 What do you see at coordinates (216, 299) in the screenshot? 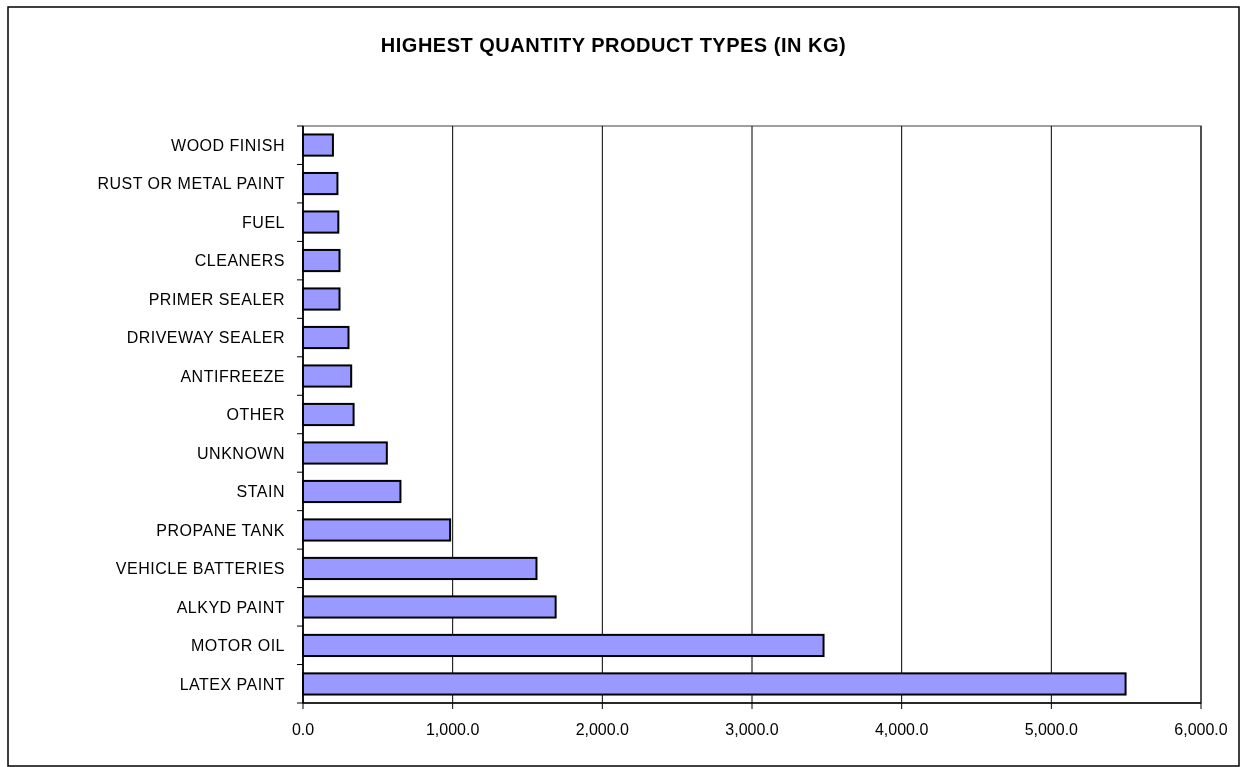
I see `y-tick-label: PRIMER SEALER` at bounding box center [216, 299].